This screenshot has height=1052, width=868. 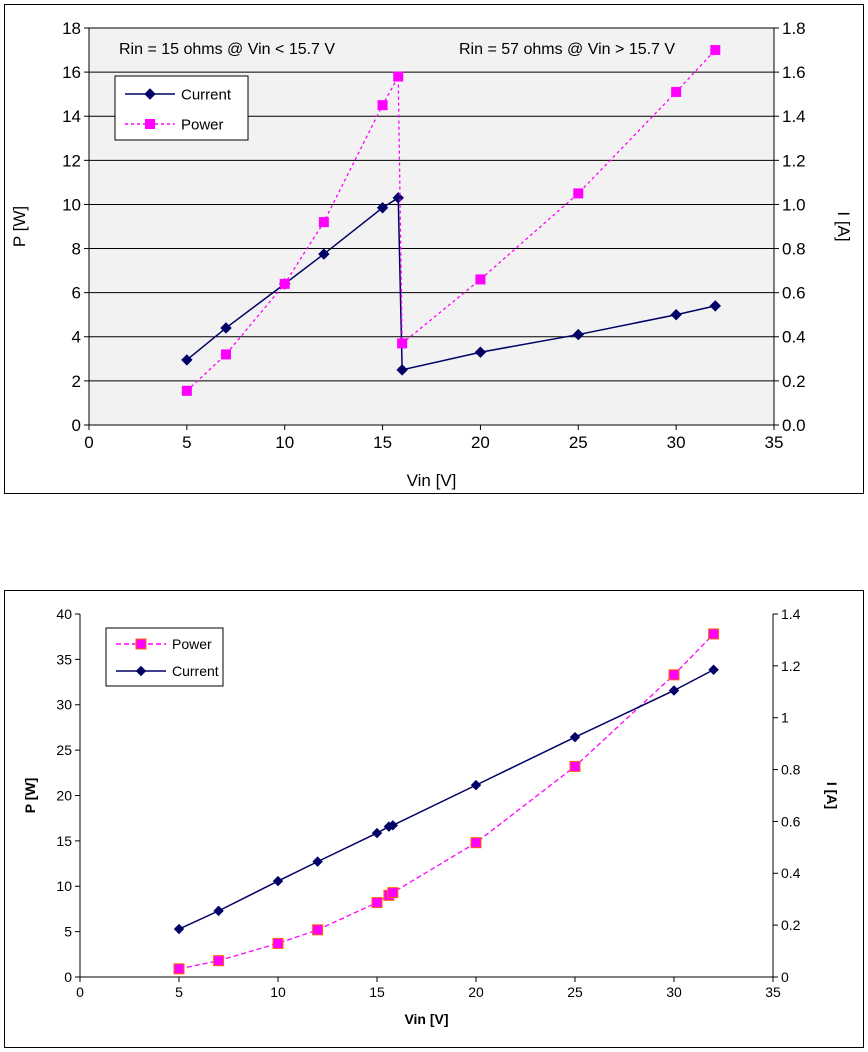 What do you see at coordinates (794, 249) in the screenshot?
I see `chart-1-y2-tick-label: 0.8` at bounding box center [794, 249].